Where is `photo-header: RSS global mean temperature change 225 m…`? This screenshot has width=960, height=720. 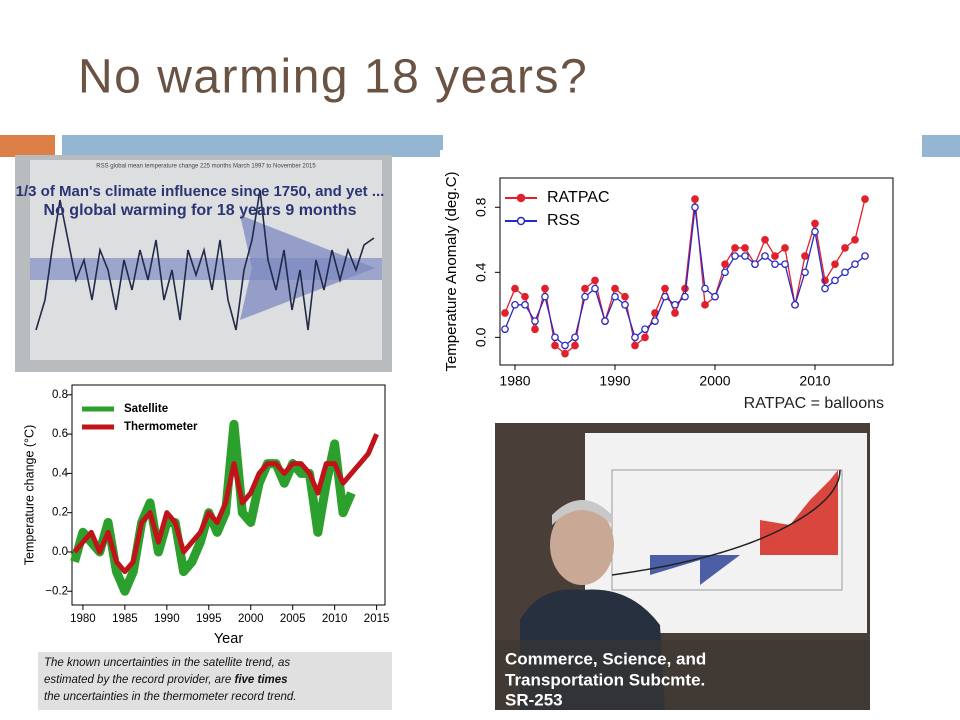 photo-header: RSS global mean temperature change 225 m… is located at coordinates (206, 167).